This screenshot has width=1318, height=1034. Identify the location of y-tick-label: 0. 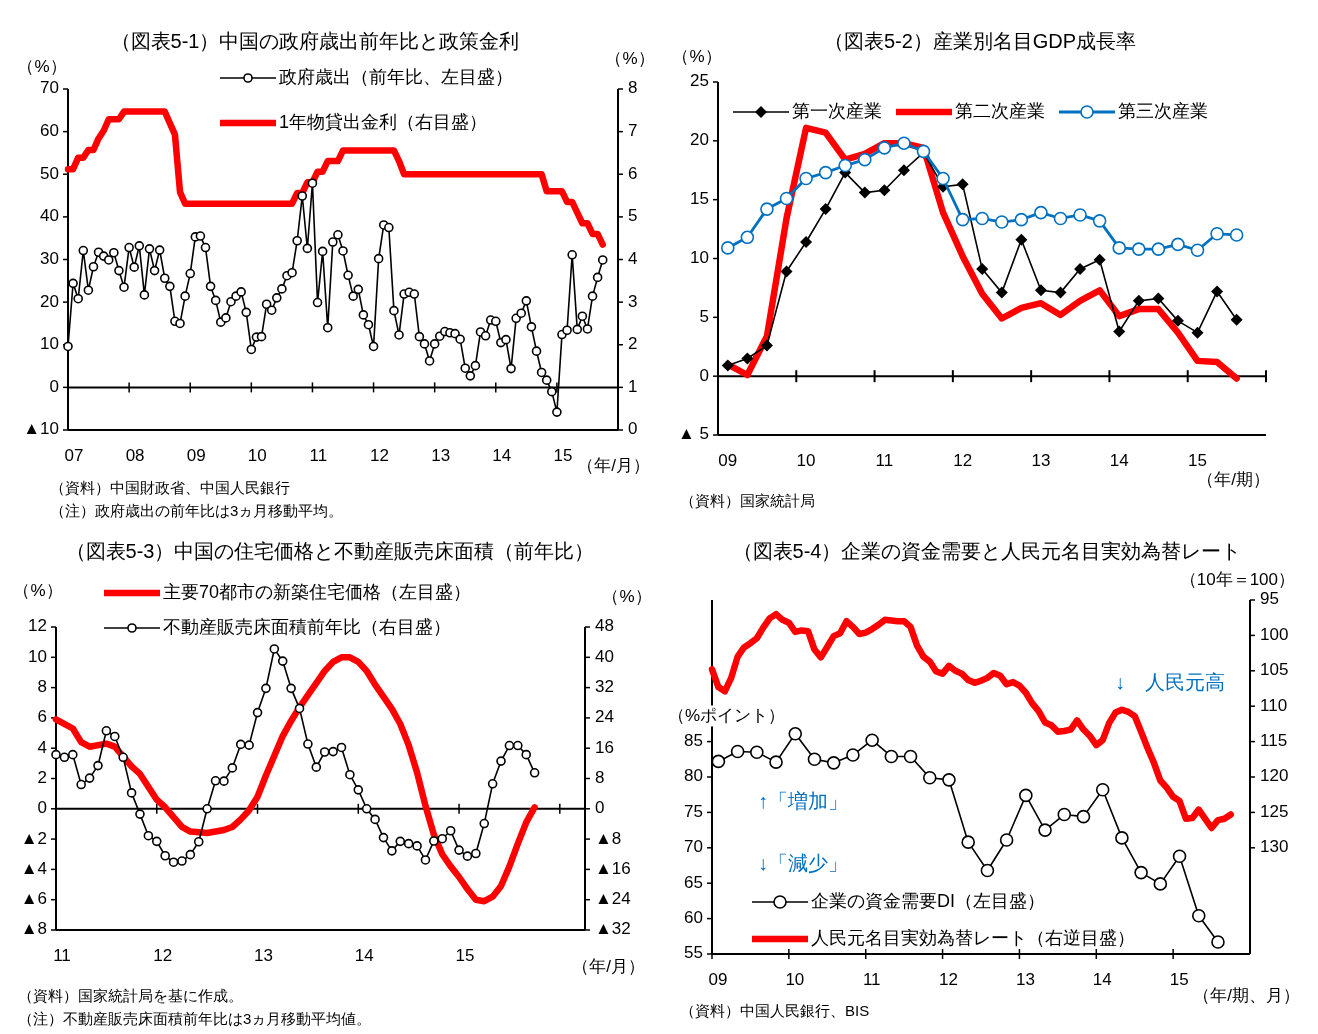
(42, 808).